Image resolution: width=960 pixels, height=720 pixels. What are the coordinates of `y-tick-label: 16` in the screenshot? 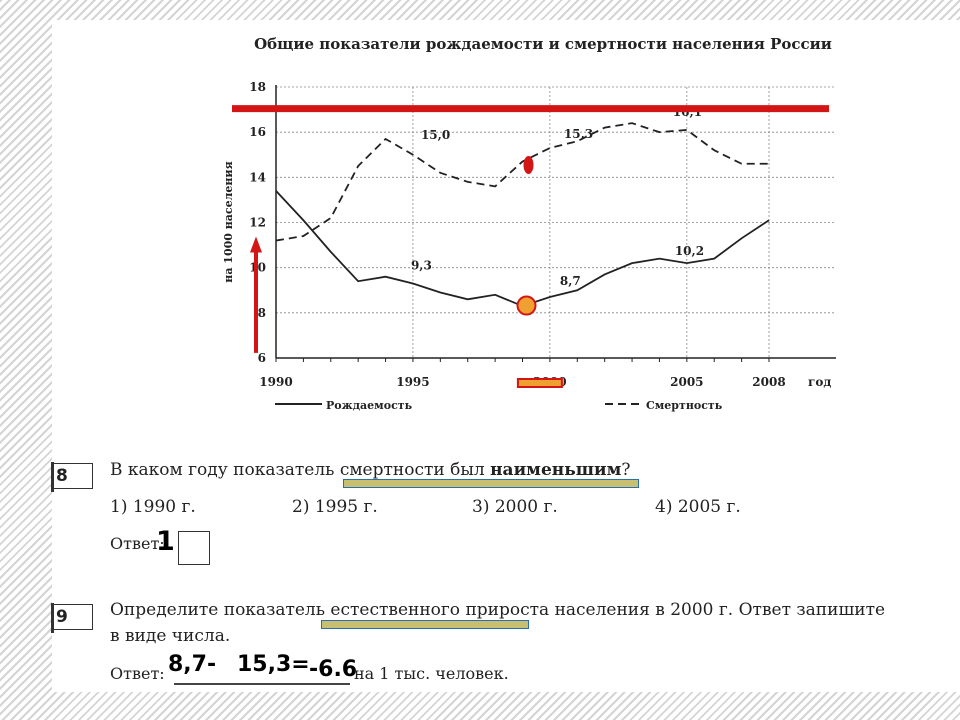 It's located at (257, 132).